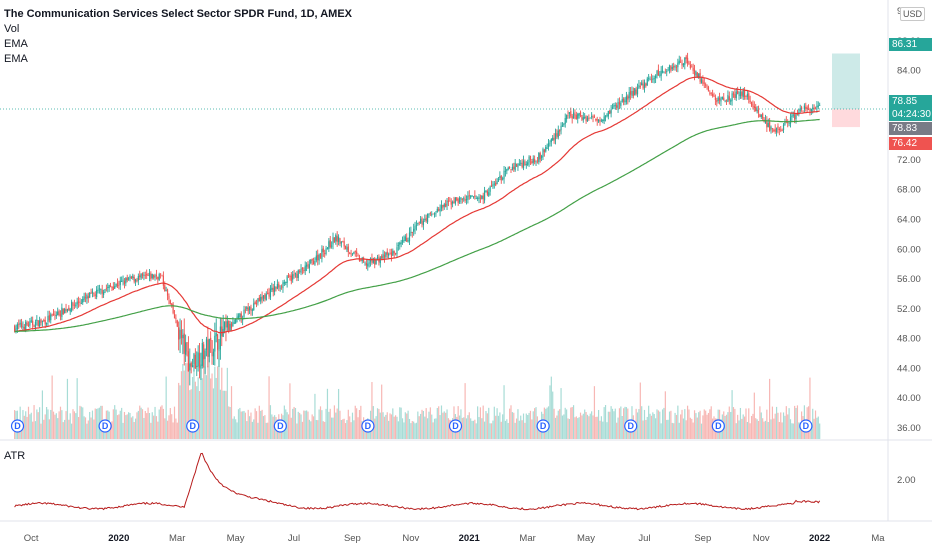 Image resolution: width=932 pixels, height=550 pixels. I want to click on legend-ema-1: EMA, so click(16, 44).